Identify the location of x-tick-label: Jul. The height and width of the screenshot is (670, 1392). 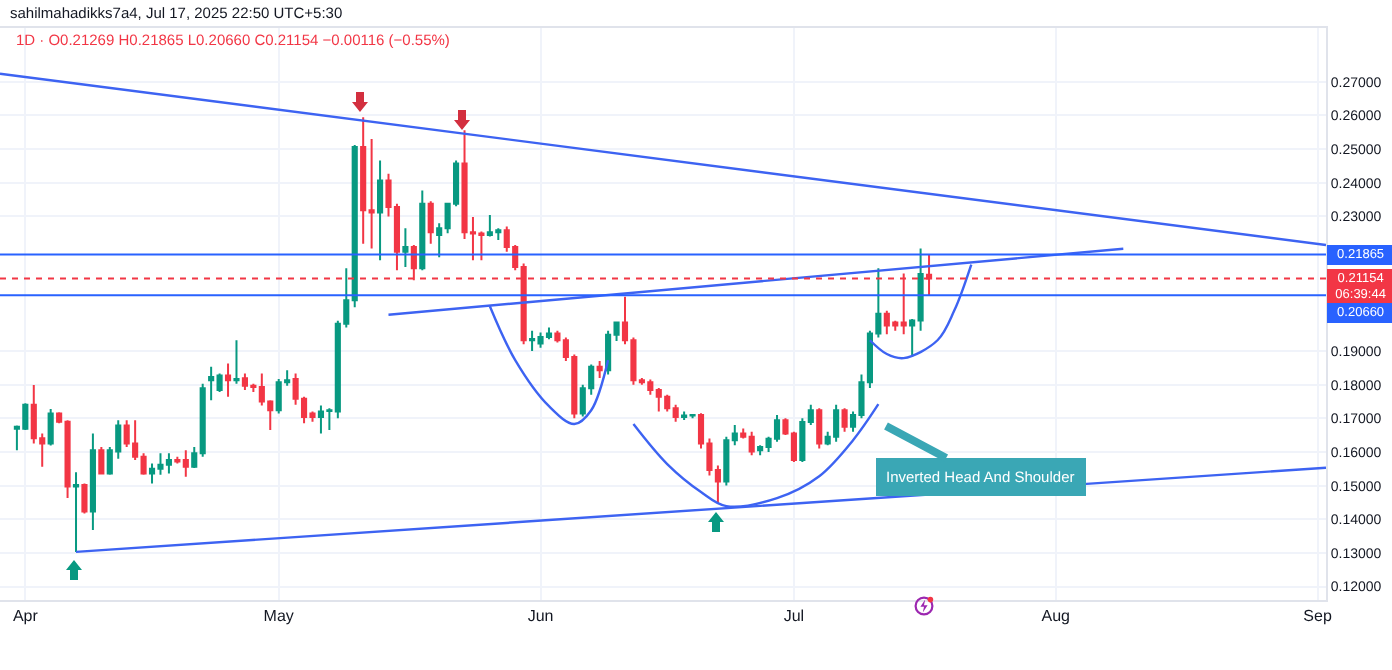
(794, 616).